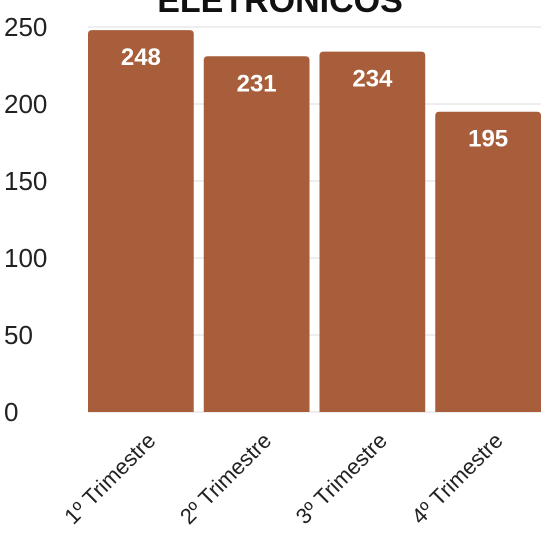 Image resolution: width=541 pixels, height=554 pixels. Describe the element at coordinates (25, 104) in the screenshot. I see `y-tick-label: 200` at that location.